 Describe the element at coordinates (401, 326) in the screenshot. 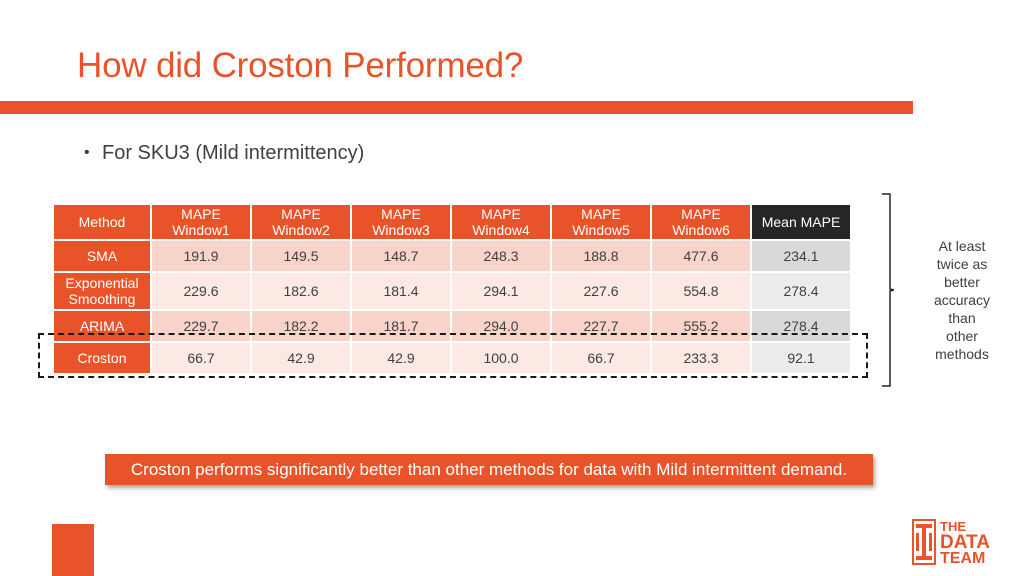

I see `value-cell: 181.7` at that location.